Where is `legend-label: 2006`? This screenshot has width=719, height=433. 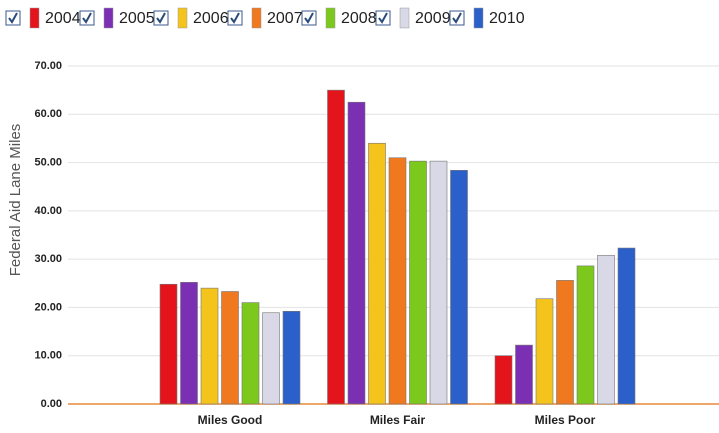 legend-label: 2006 is located at coordinates (211, 18).